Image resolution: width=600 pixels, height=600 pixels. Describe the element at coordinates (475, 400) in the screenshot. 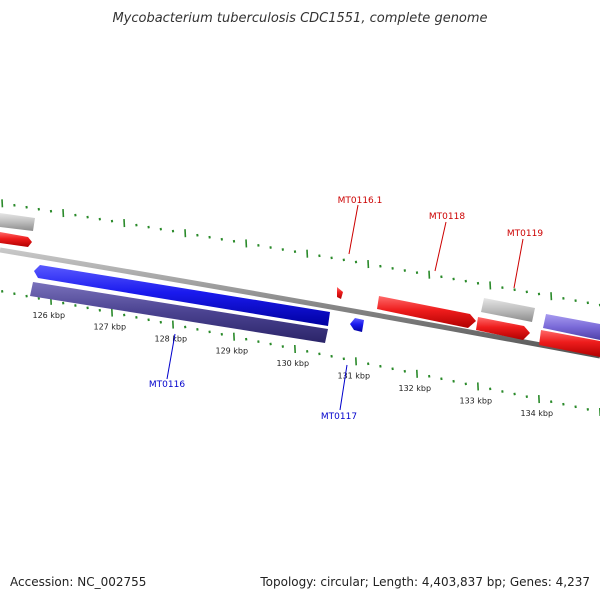

I see `ruler-tick-label: 133 kbp` at that location.